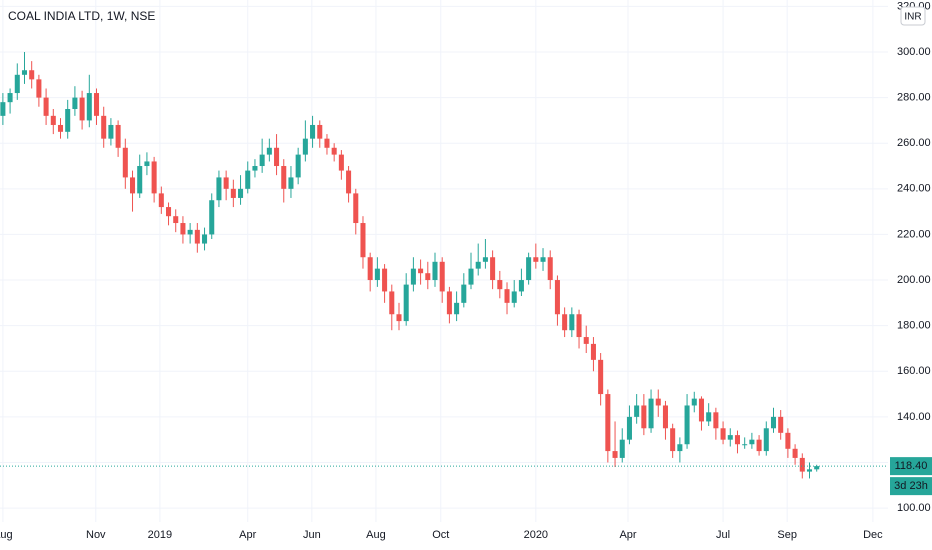 This screenshot has height=550, width=932. I want to click on y-tick-label: 200.00, so click(914, 280).